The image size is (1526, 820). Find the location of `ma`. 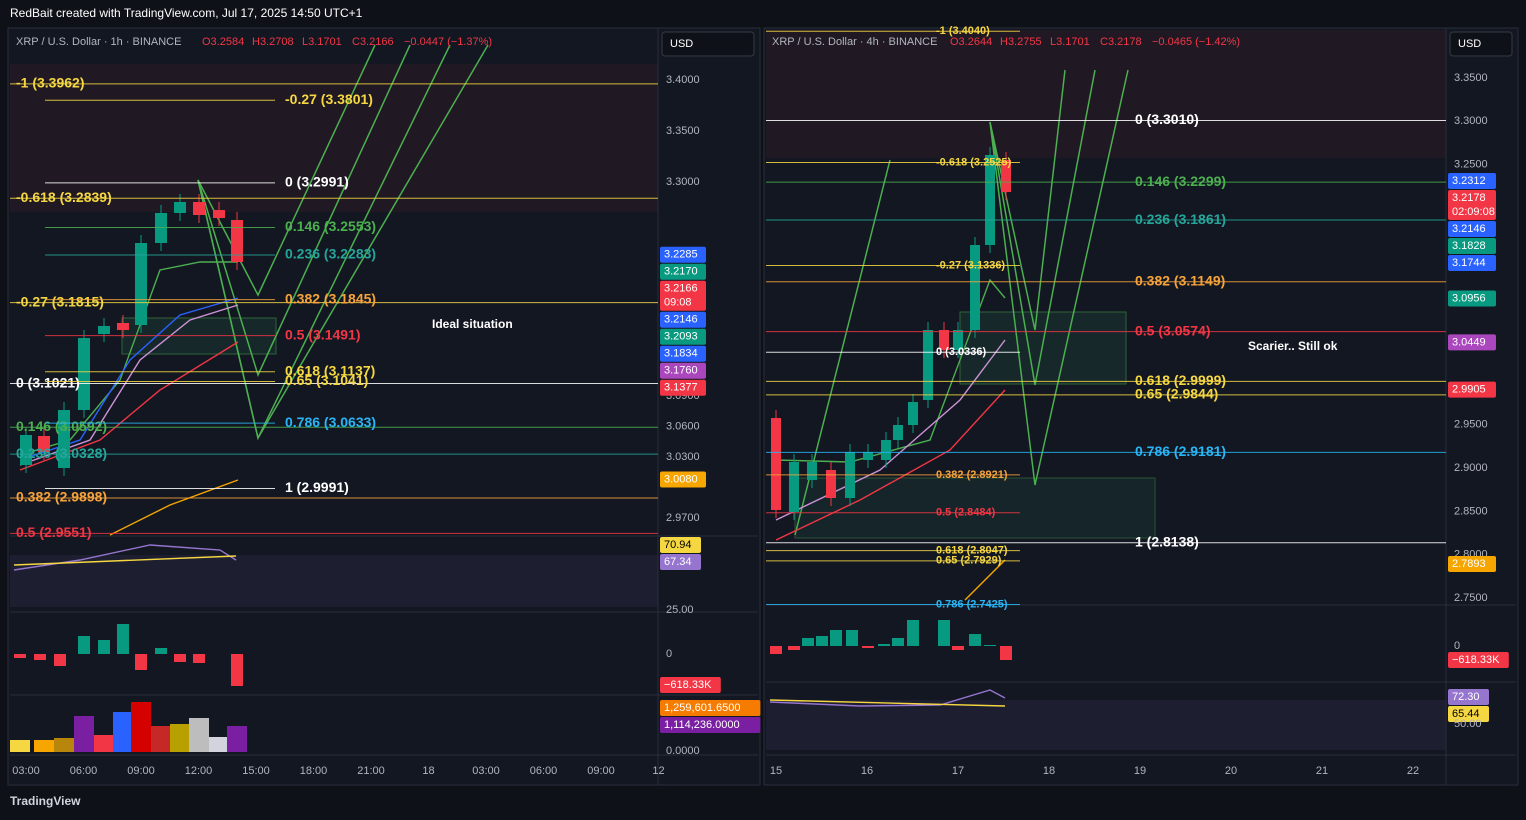

ma is located at coordinates (890, 370).